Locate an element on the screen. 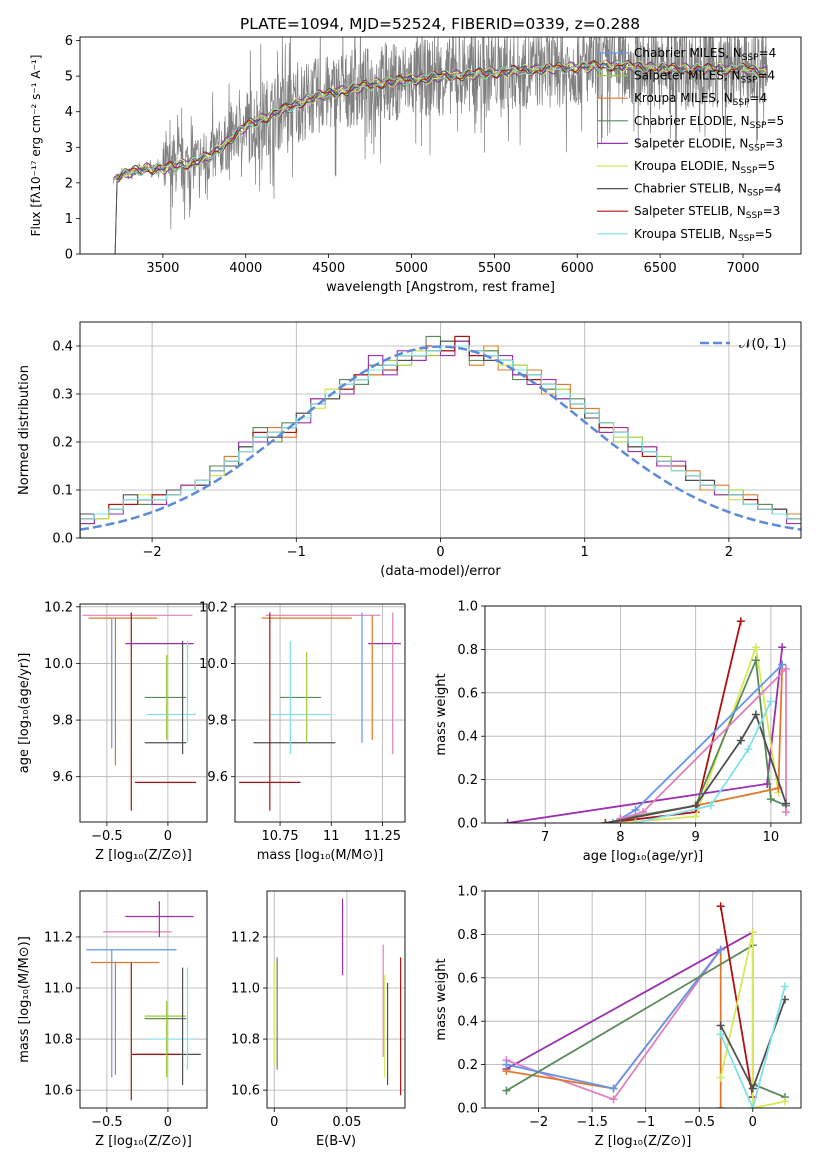  tick-label-y: 0.3 is located at coordinates (62, 395).